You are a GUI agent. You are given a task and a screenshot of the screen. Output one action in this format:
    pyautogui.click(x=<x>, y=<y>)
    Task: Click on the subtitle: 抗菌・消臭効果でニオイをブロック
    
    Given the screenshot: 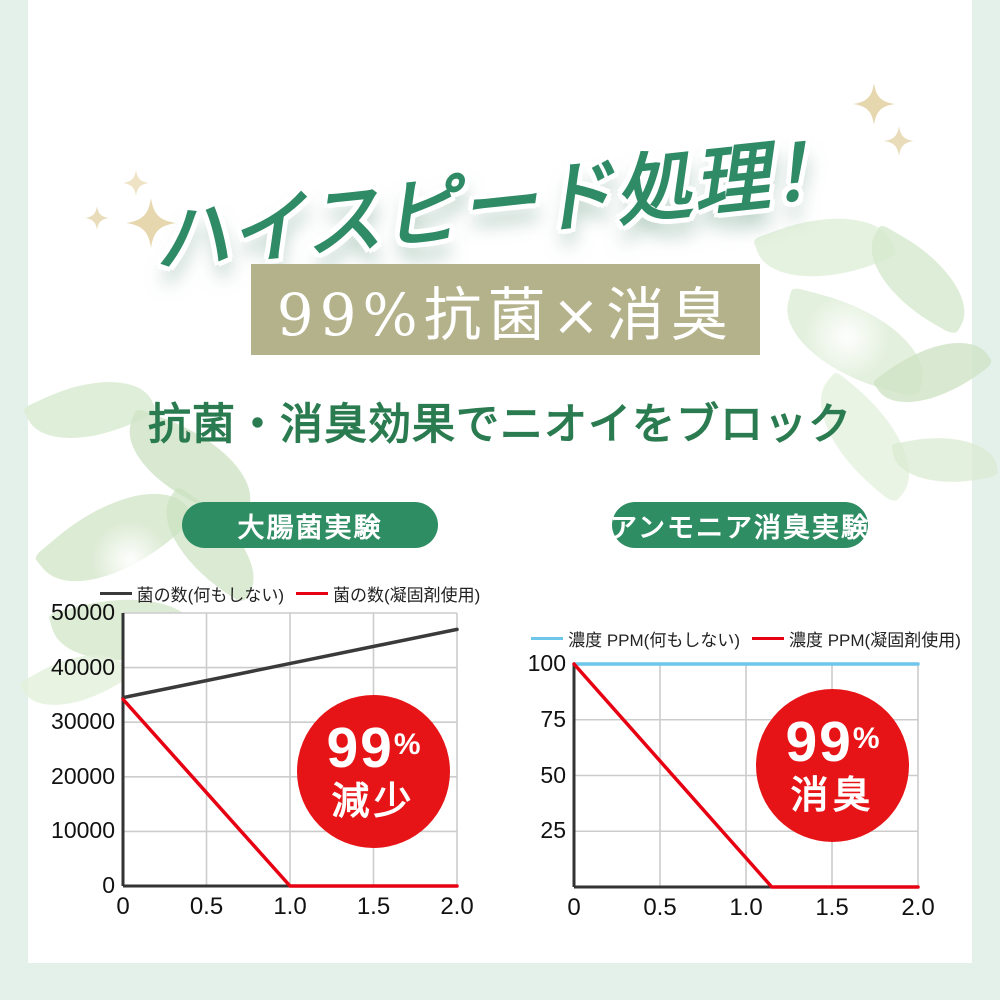 What is the action you would take?
    pyautogui.click(x=500, y=425)
    